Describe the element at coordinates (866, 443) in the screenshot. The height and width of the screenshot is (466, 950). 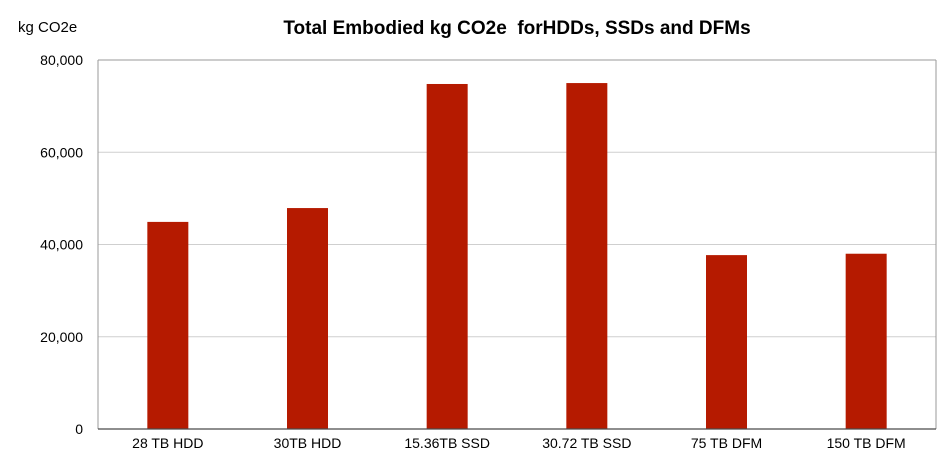
I see `x-tick-label: 150 TB DFM` at that location.